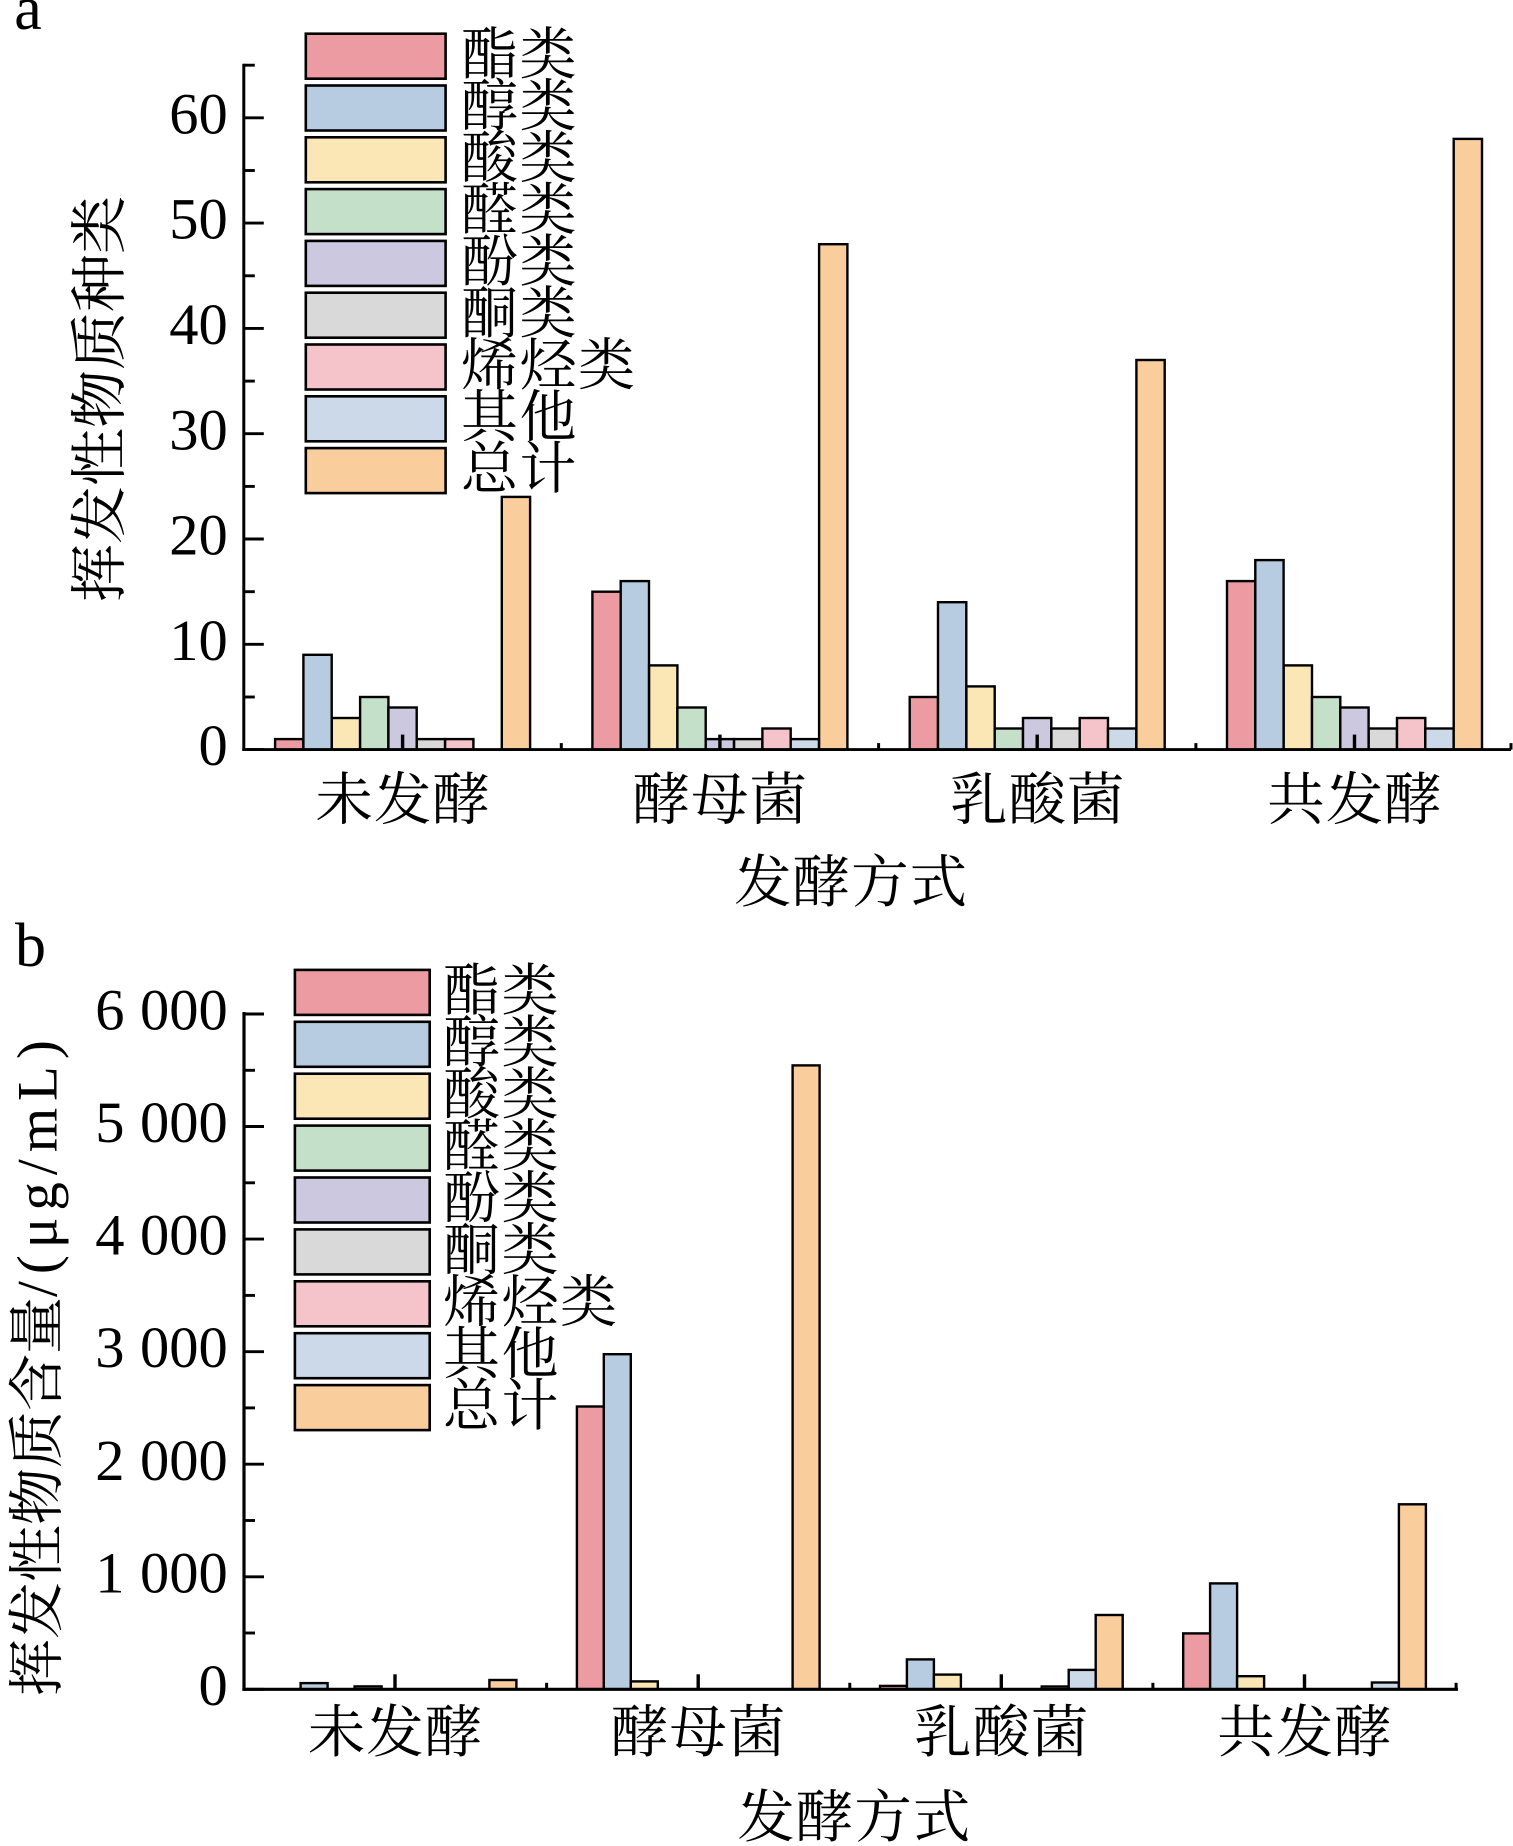  I want to click on svg-text: 10, so click(198, 640).